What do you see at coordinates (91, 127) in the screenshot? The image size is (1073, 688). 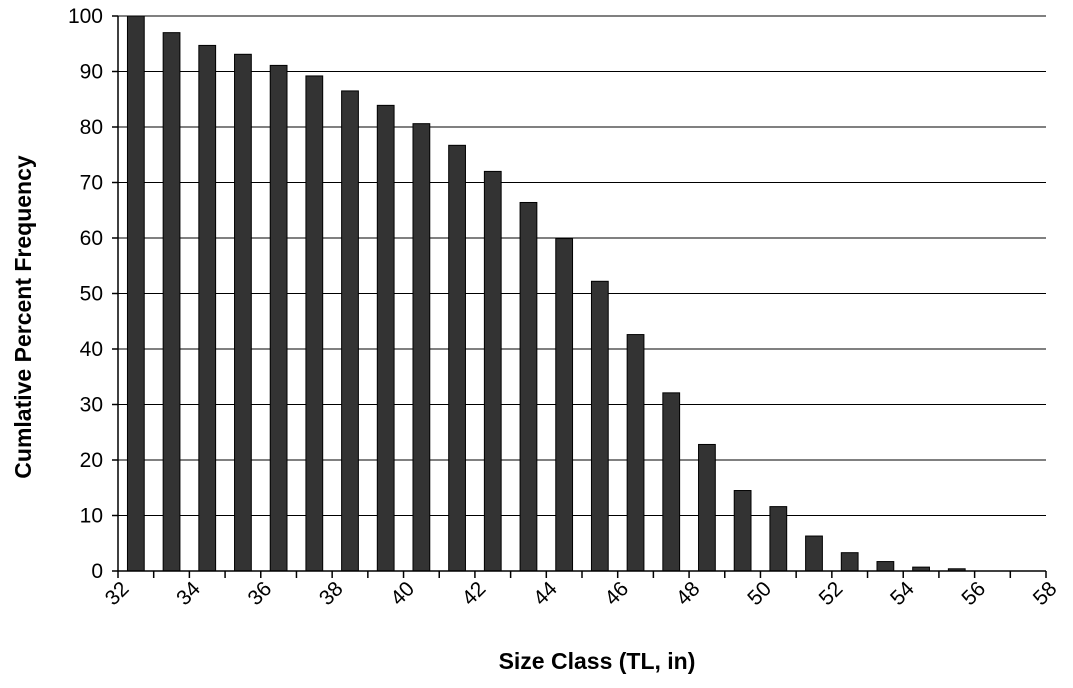 I see `y-tick-label: 80` at bounding box center [91, 127].